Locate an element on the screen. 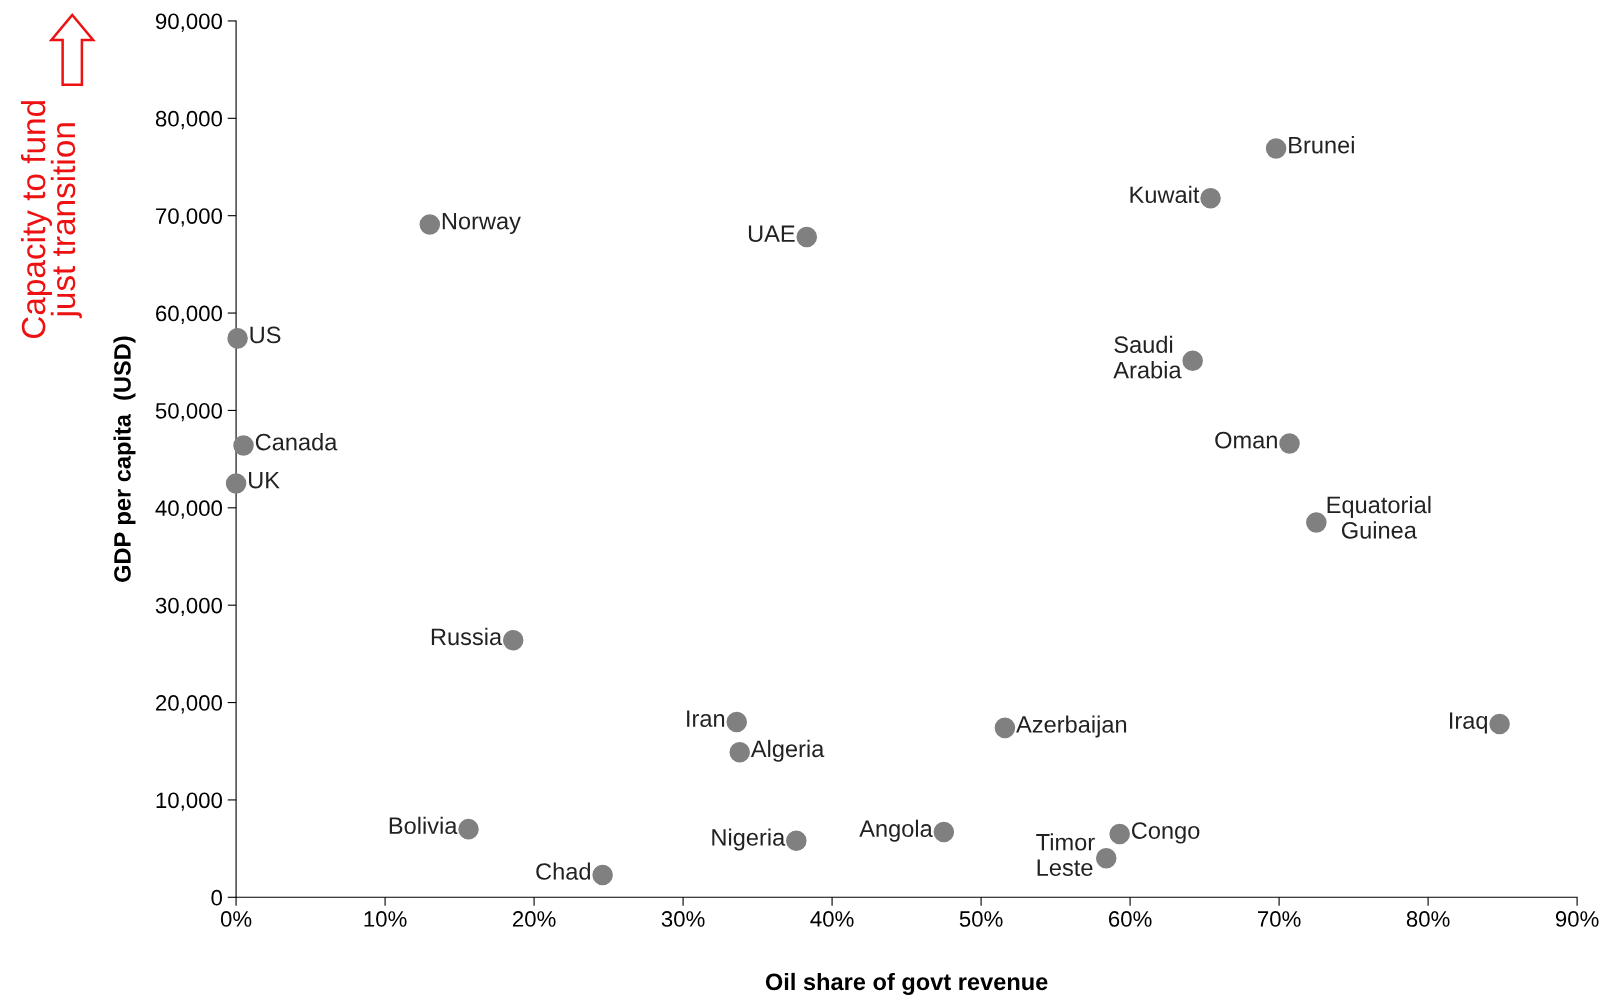  y-tick-label: 40,000 is located at coordinates (189, 509).